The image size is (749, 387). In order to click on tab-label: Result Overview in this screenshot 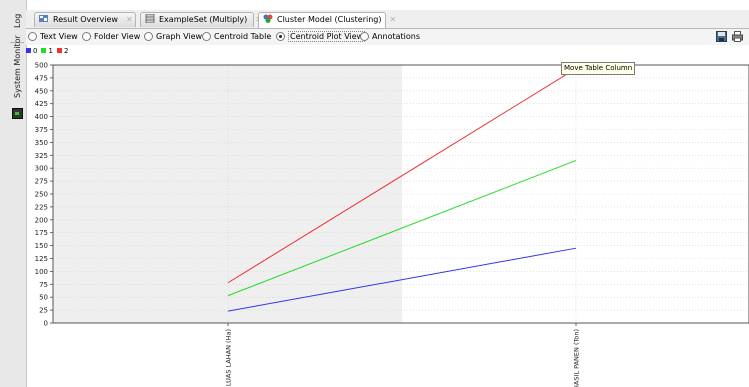, I will do `click(85, 19)`.